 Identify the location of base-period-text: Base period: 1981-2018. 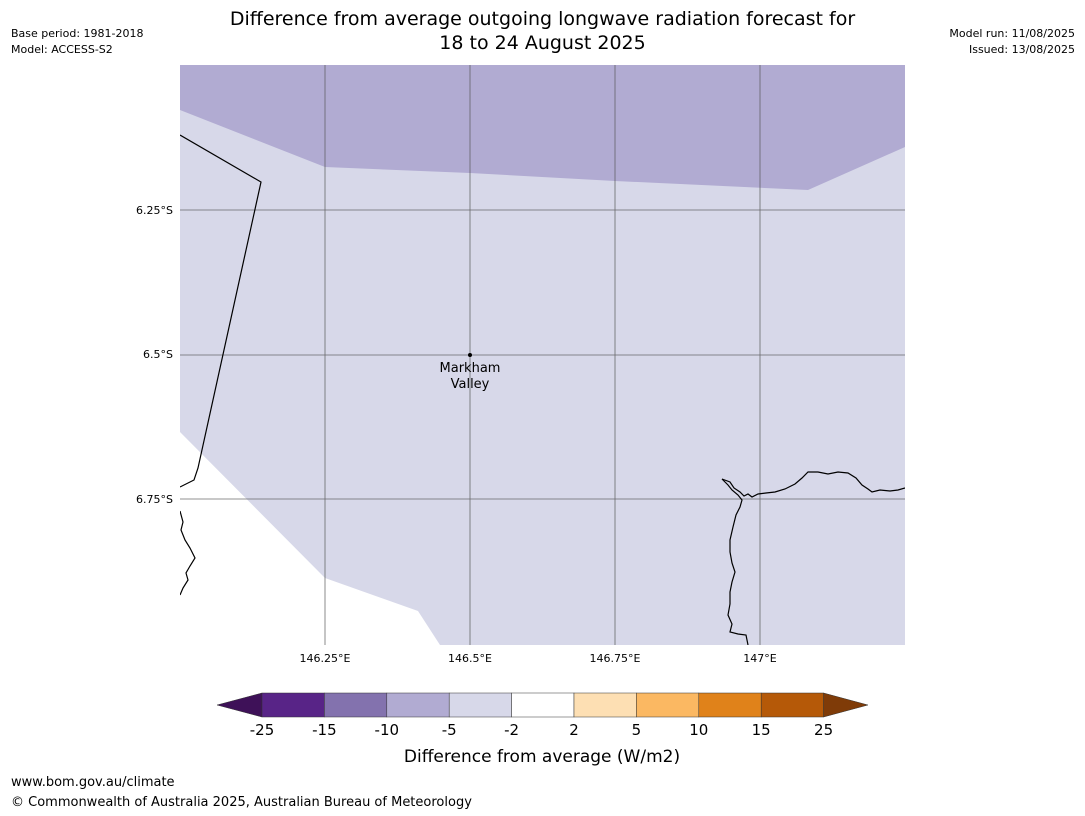
(77, 33).